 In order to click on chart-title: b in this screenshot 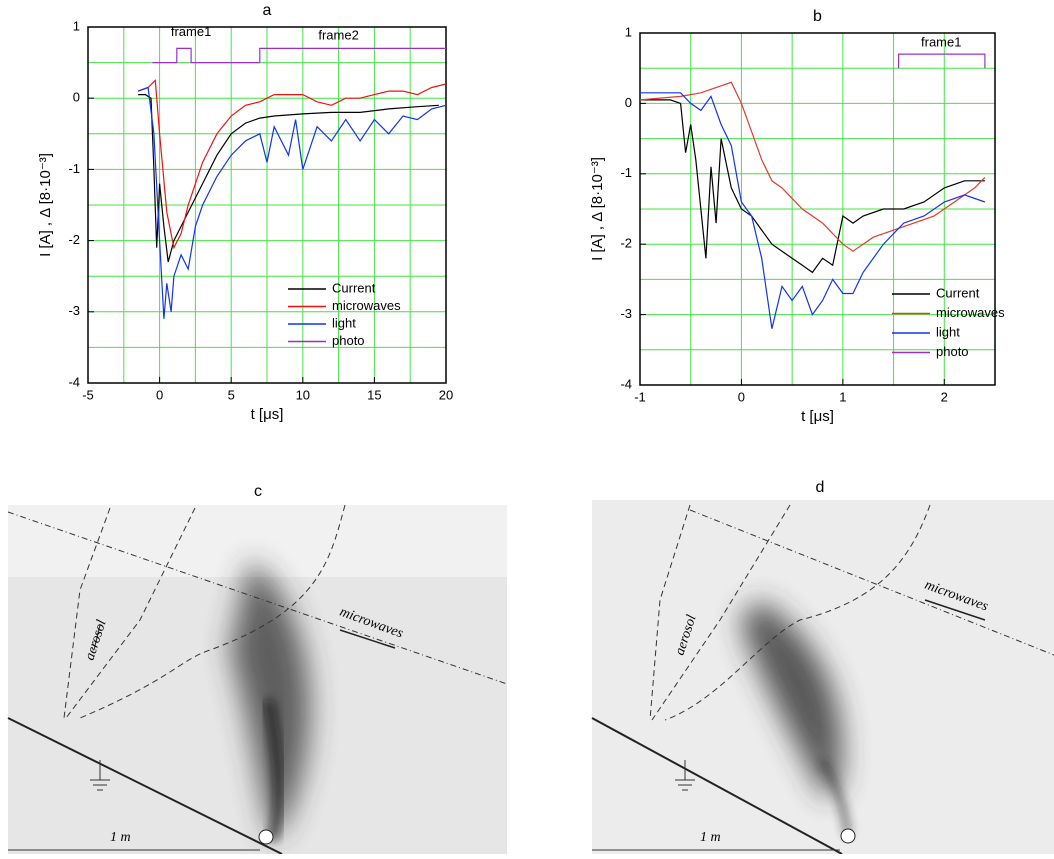, I will do `click(817, 16)`.